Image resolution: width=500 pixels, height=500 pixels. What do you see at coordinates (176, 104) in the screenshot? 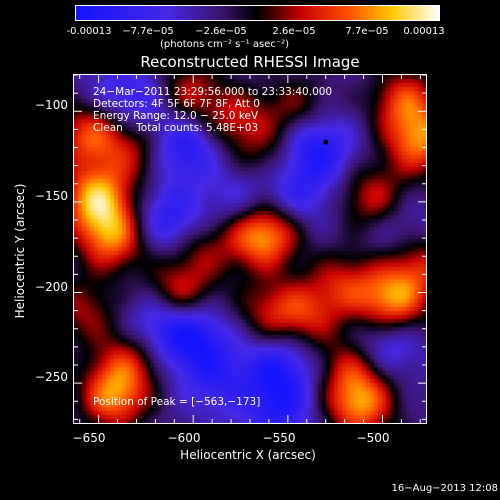
I see `annotation-detectors: Detectors: 4F 5F 6F 7F 8F, Att 0` at bounding box center [176, 104].